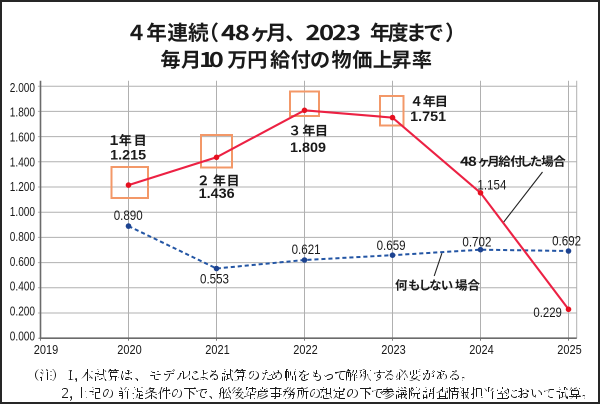 This screenshot has width=600, height=404. Describe the element at coordinates (566, 241) in the screenshot. I see `svg-text: 0.692` at that location.